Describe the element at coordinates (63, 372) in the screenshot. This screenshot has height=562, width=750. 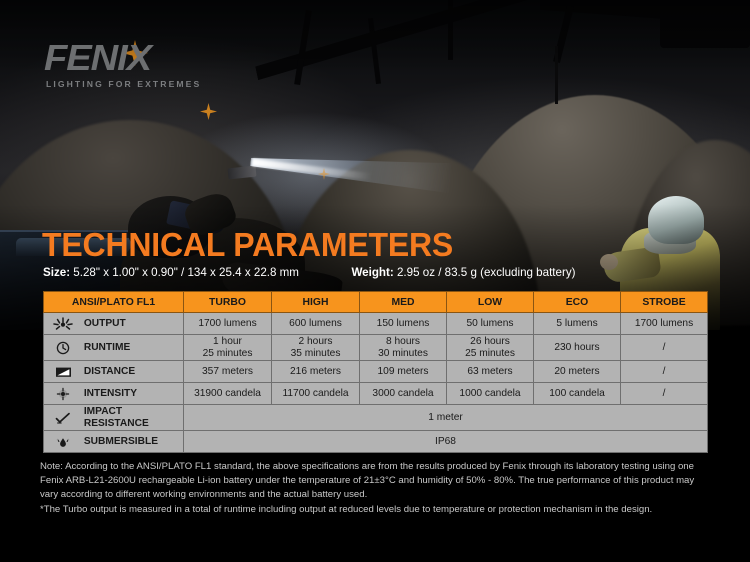
I see `beam-distance-icon` at that location.